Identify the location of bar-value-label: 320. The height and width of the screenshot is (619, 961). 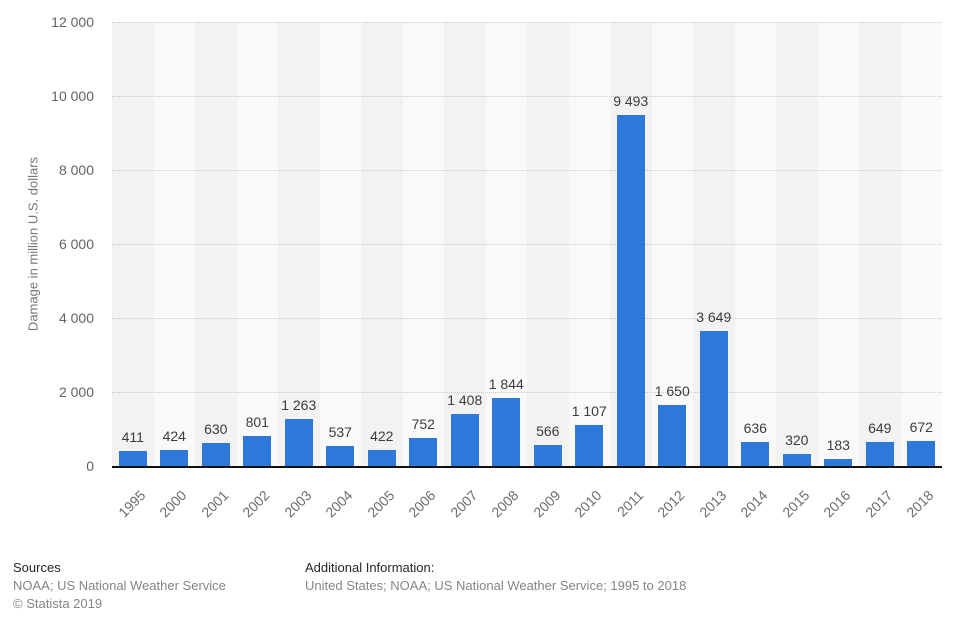
(797, 440).